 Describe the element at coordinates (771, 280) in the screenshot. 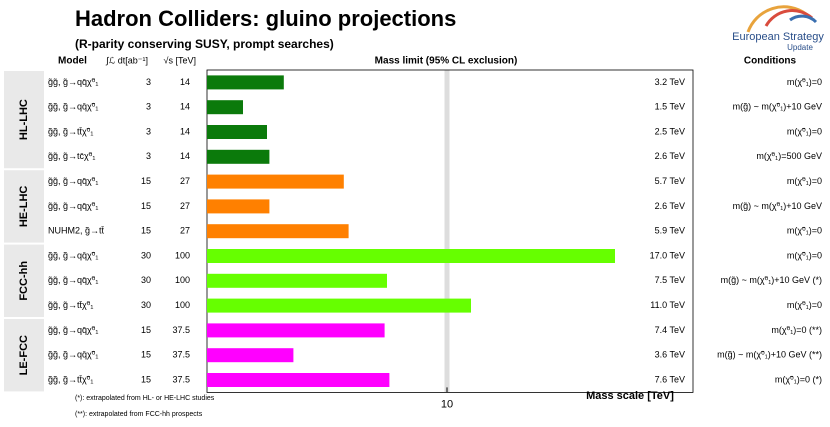

I see `condition: m(g̃) ~ m(χ̃⁰₁)+10 GeV (*)` at that location.